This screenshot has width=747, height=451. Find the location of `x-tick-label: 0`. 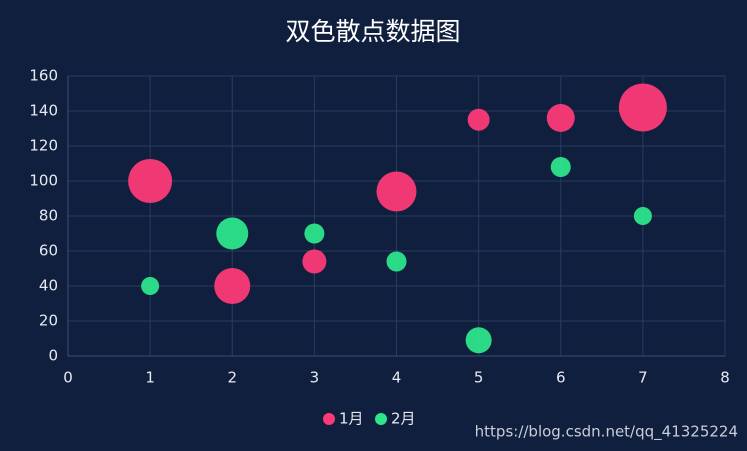

x-tick-label: 0 is located at coordinates (68, 378).